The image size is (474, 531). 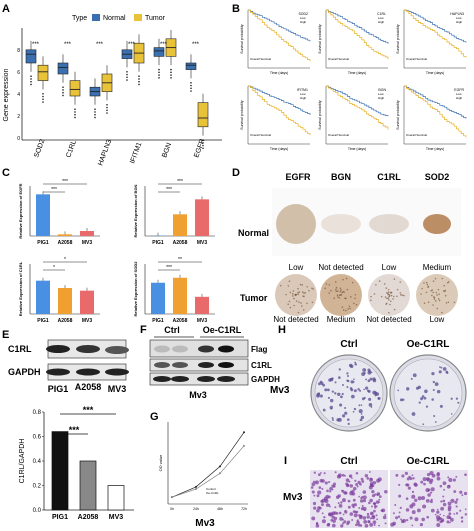 What do you see at coordinates (285, 461) in the screenshot?
I see `panel-letter-i: I` at bounding box center [285, 461].